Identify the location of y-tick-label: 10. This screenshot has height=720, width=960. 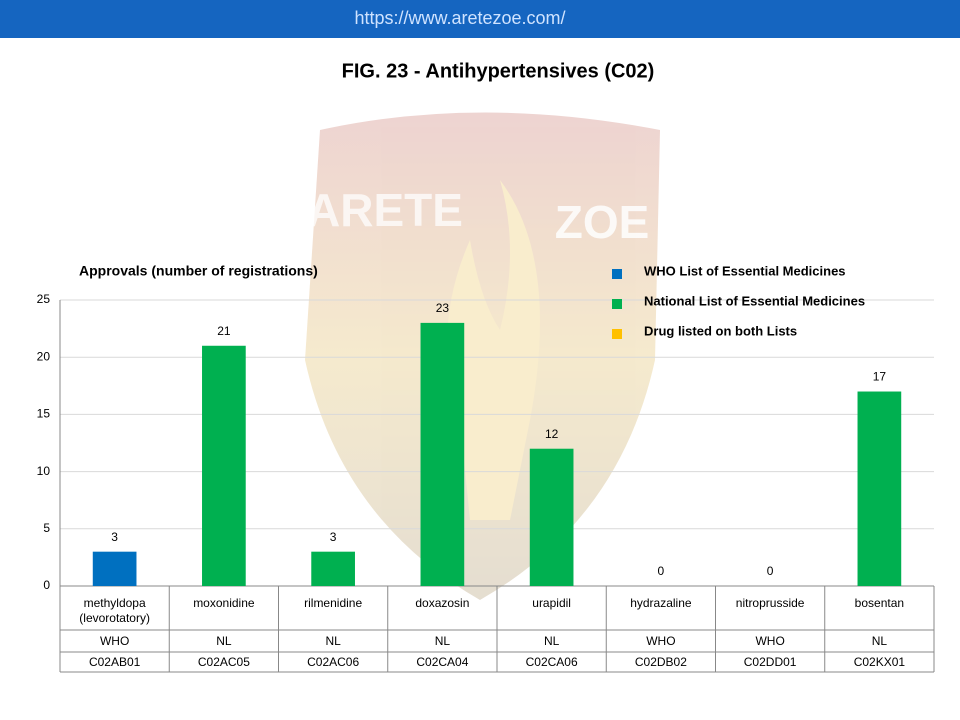
(44, 471).